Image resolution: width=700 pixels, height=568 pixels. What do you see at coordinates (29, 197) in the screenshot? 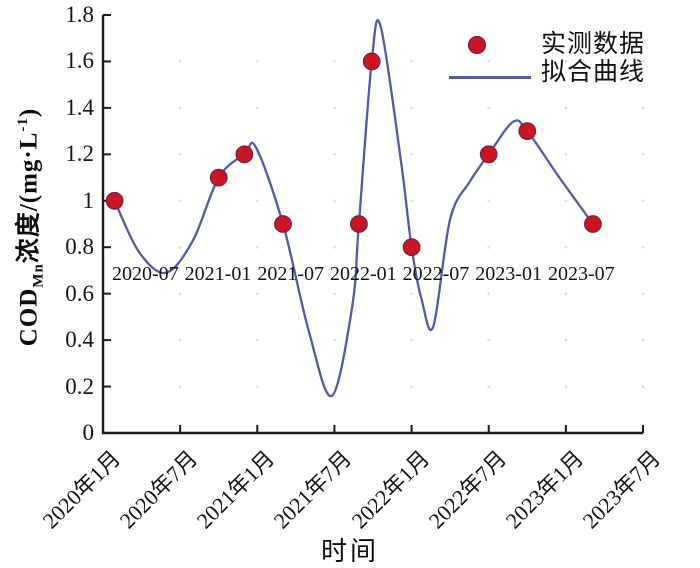
I see `y-axis-title-unit: 浓度/(mg·L` at bounding box center [29, 197].